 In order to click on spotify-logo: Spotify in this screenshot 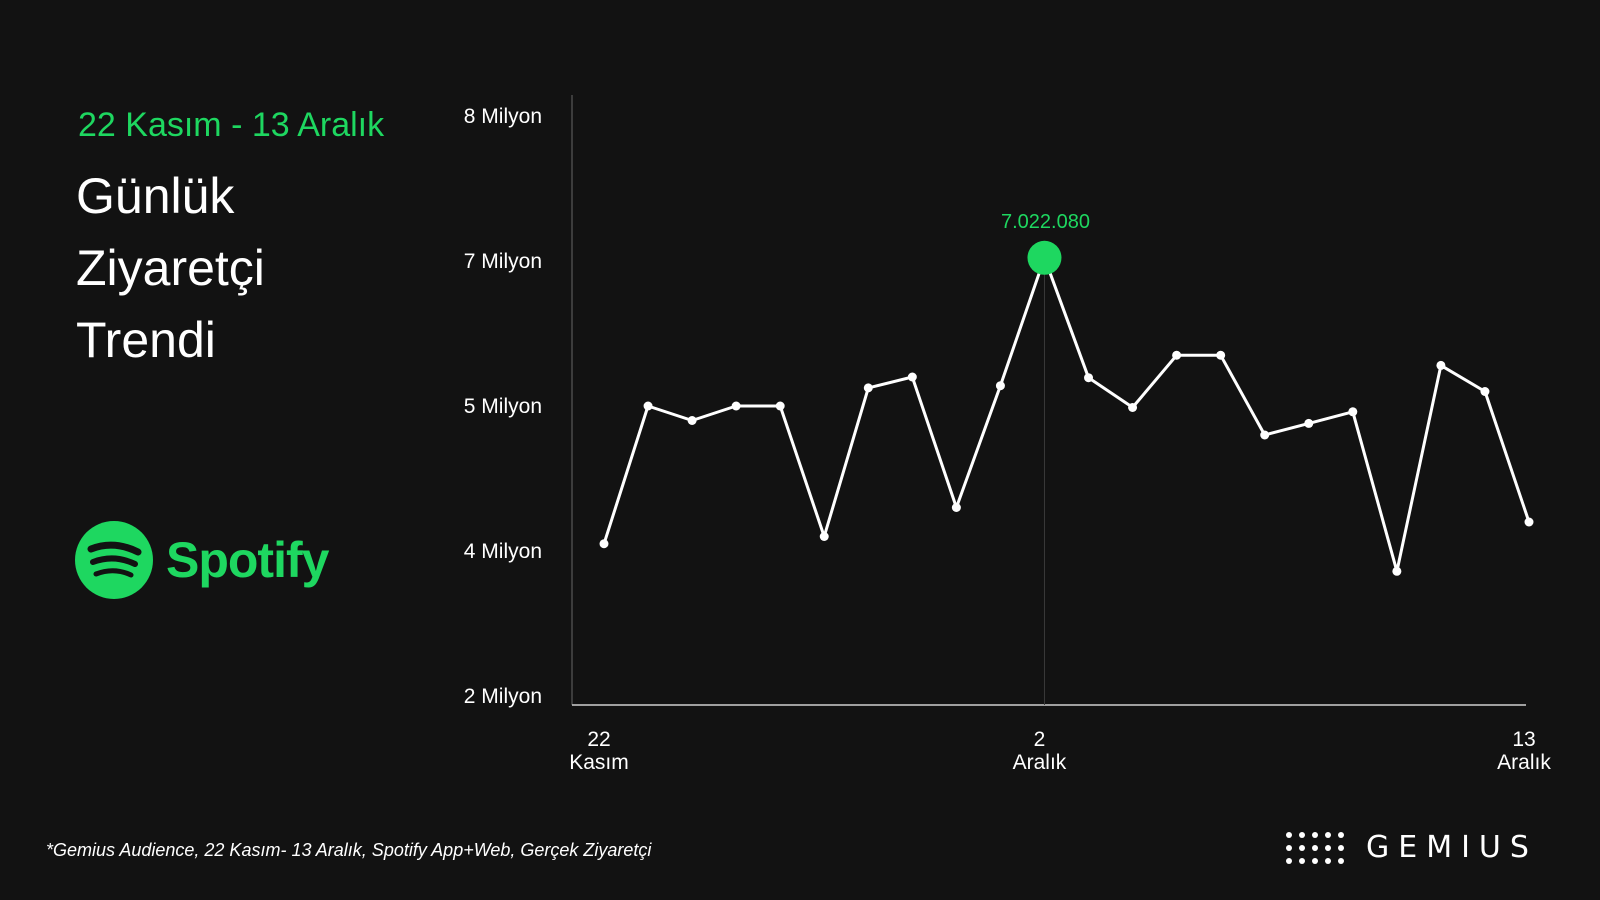, I will do `click(201, 560)`.